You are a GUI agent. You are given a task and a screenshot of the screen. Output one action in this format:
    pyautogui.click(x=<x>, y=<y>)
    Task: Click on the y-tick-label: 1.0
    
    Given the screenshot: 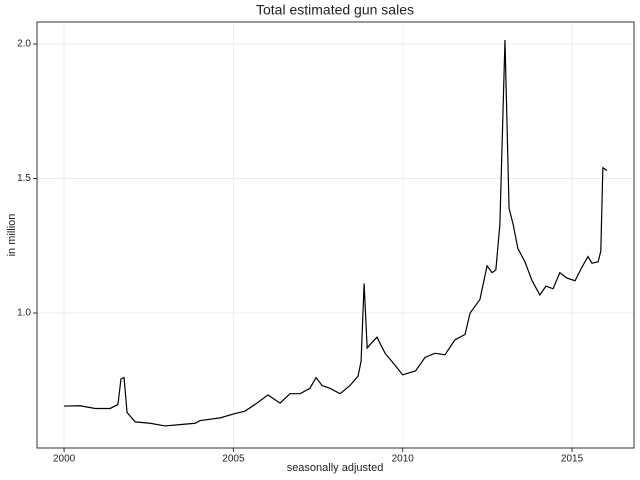 What is the action you would take?
    pyautogui.click(x=24, y=313)
    